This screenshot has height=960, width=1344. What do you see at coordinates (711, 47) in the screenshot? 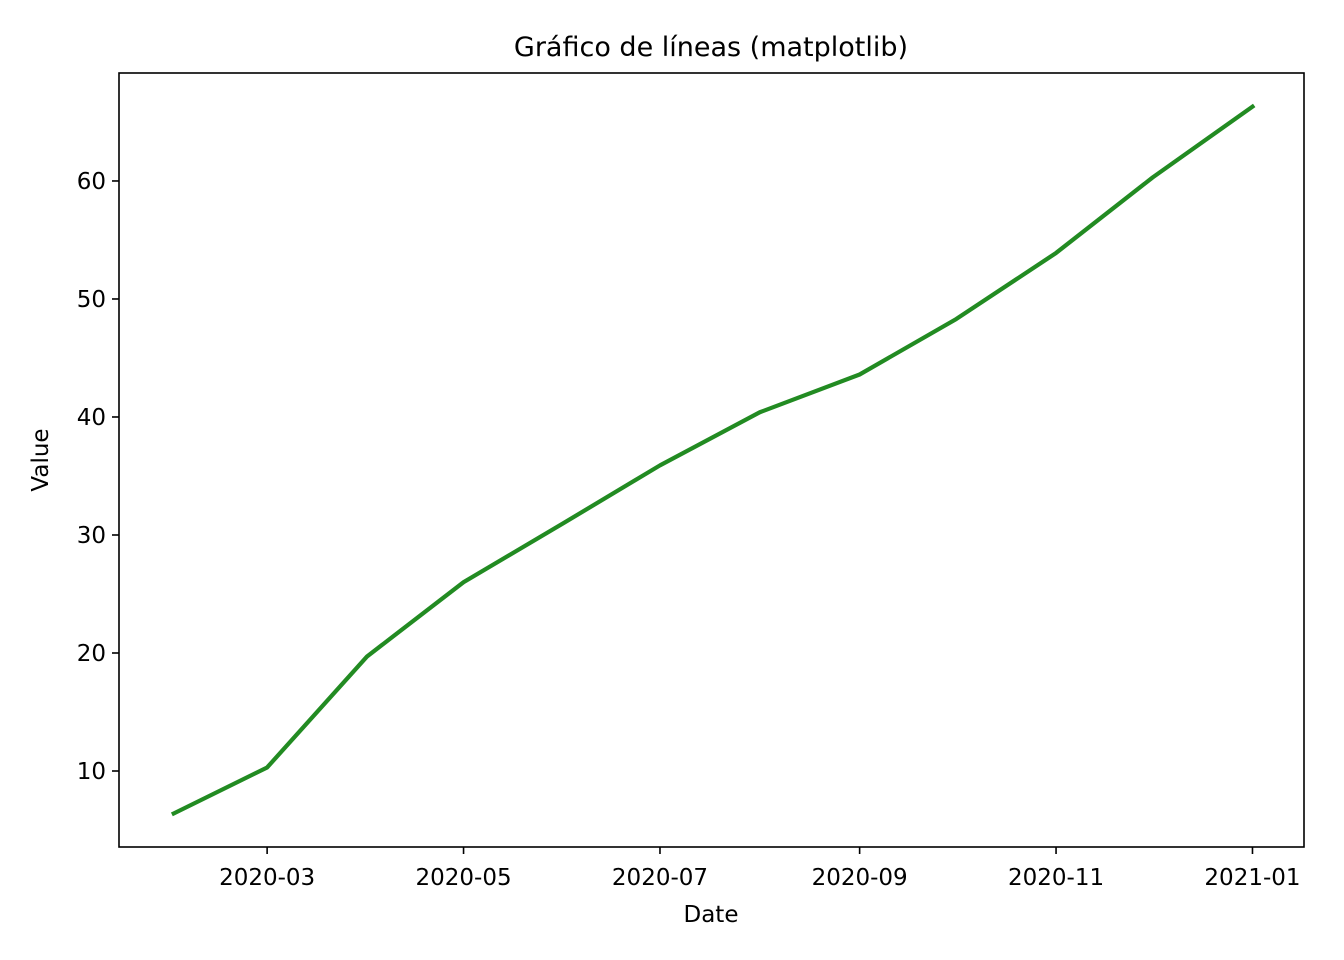
I see `chart-title: Gráfico de líneas (matplotlib)` at bounding box center [711, 47].